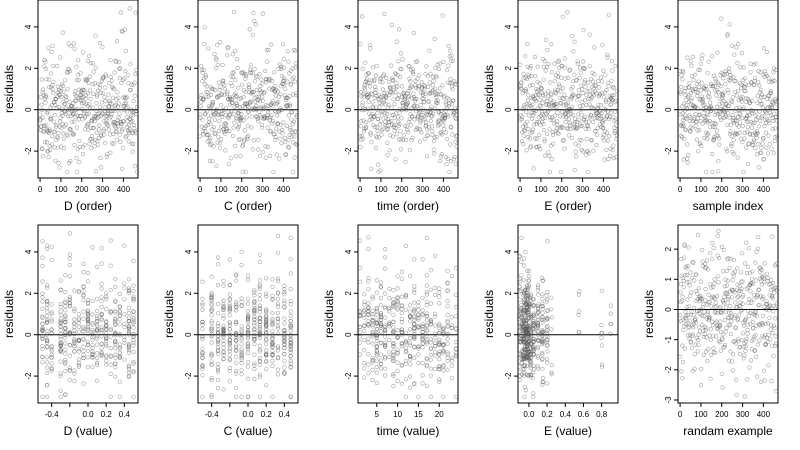 The width and height of the screenshot is (800, 450). What do you see at coordinates (728, 206) in the screenshot?
I see `x-axis-label: sample index` at bounding box center [728, 206].